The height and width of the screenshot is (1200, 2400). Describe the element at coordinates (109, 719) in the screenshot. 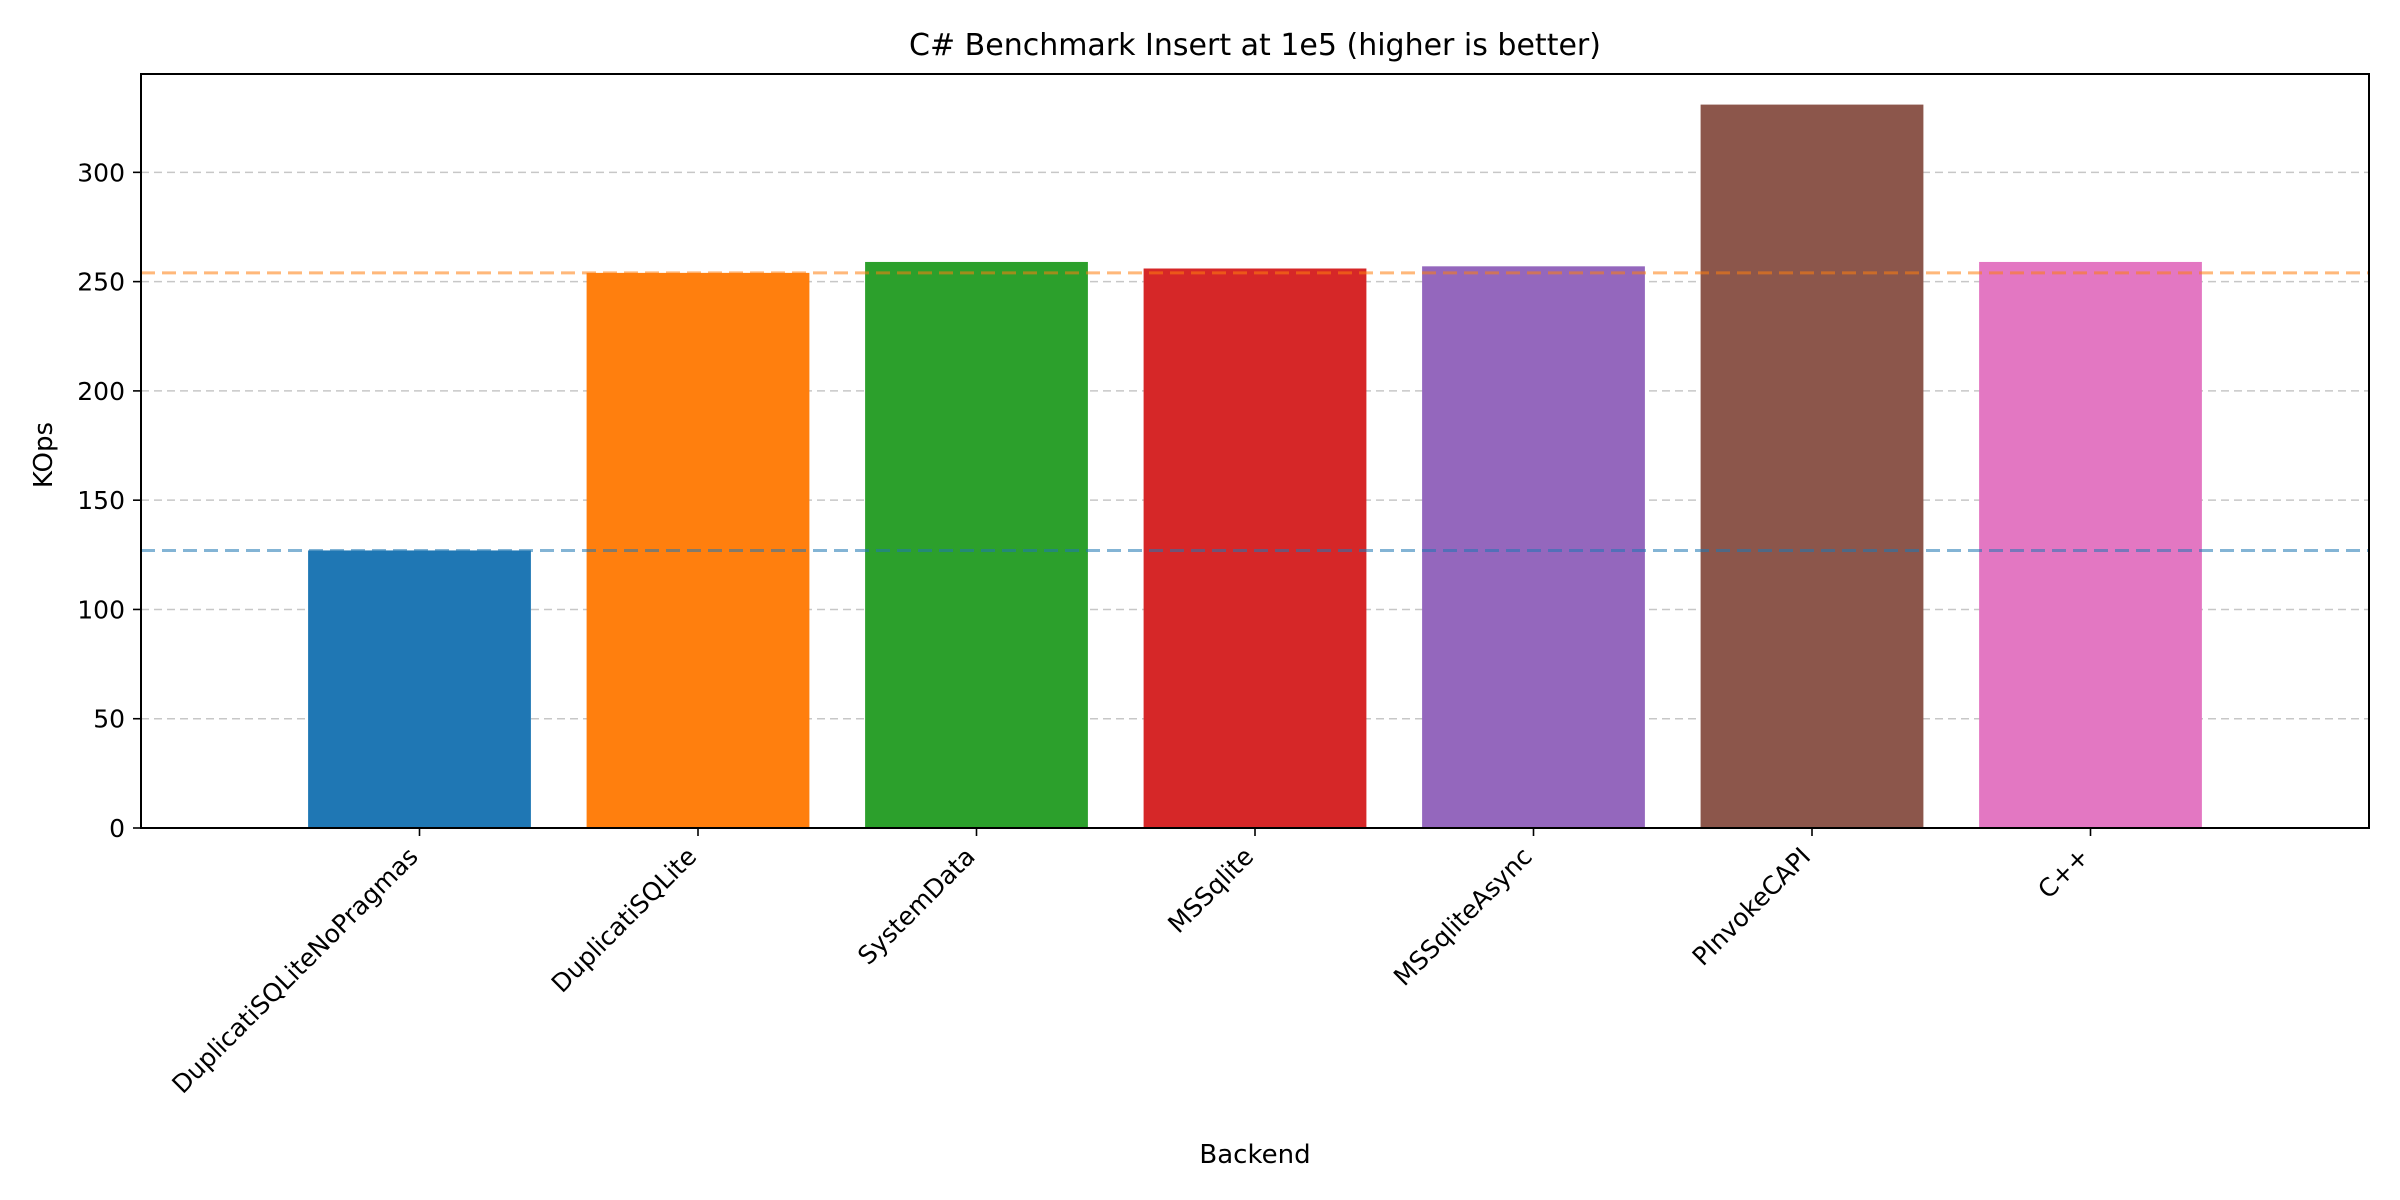

I see `y-tick-label: 50` at that location.